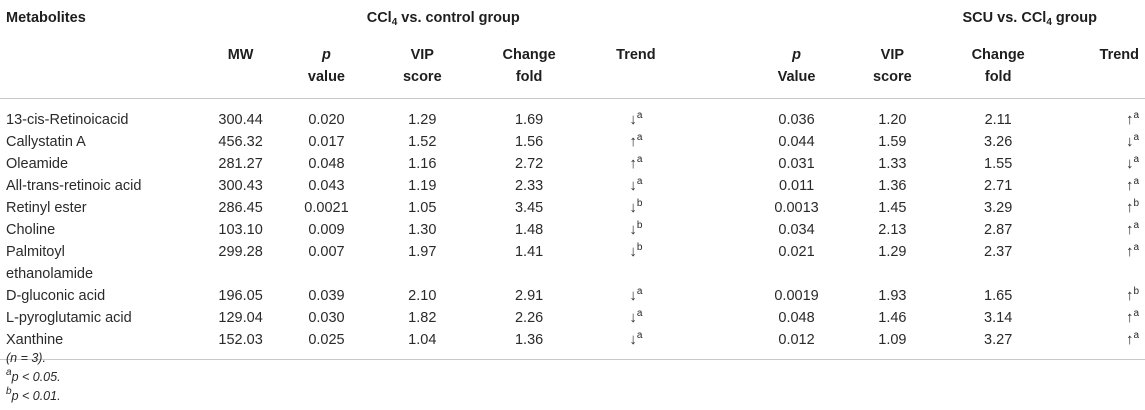  I want to click on cell-p-value-2: 0.012, so click(796, 340).